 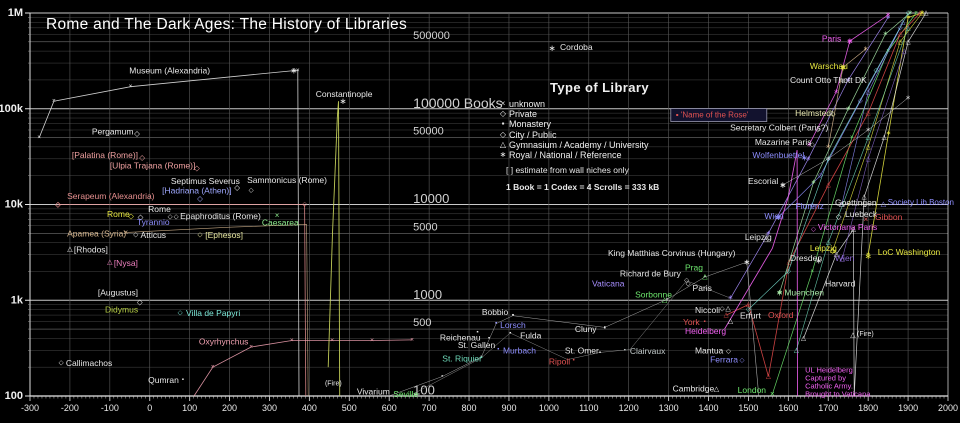 I want to click on x-tick-label: 1800, so click(x=868, y=408).